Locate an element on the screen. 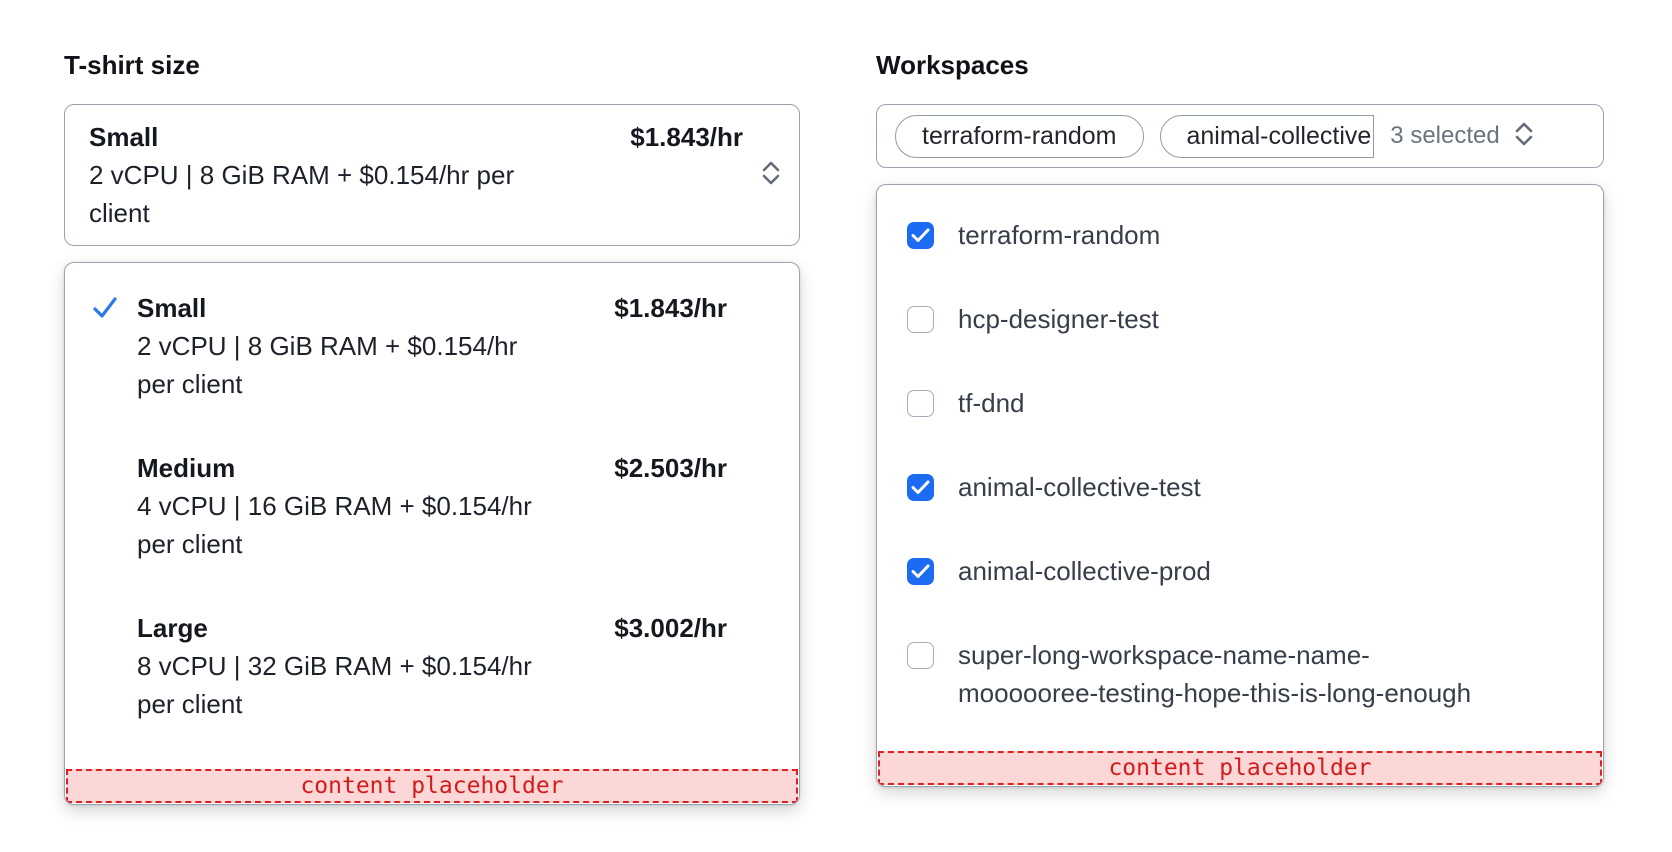 This screenshot has width=1672, height=852. workspace-name: terraform-random is located at coordinates (1059, 235).